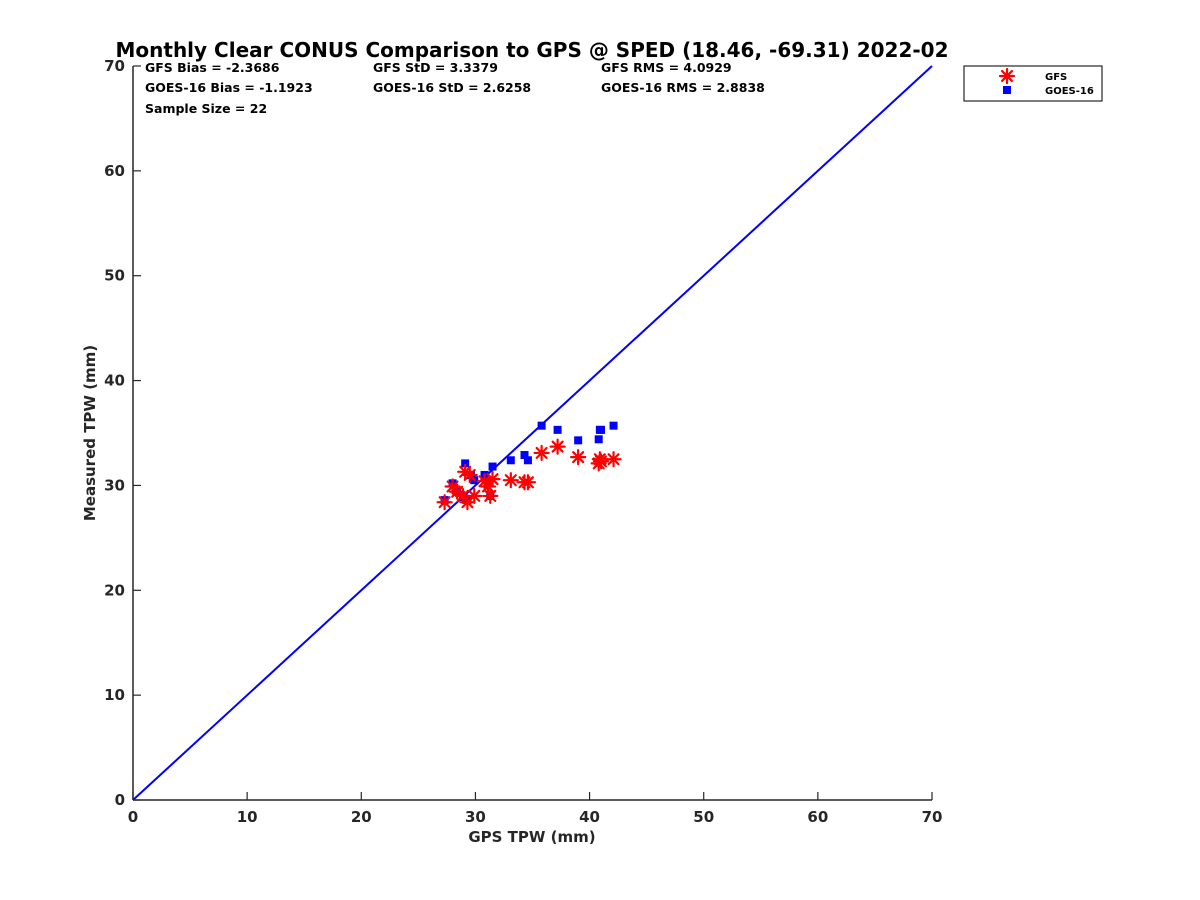  I want to click on legend-gfs-label: GFS, so click(1056, 77).